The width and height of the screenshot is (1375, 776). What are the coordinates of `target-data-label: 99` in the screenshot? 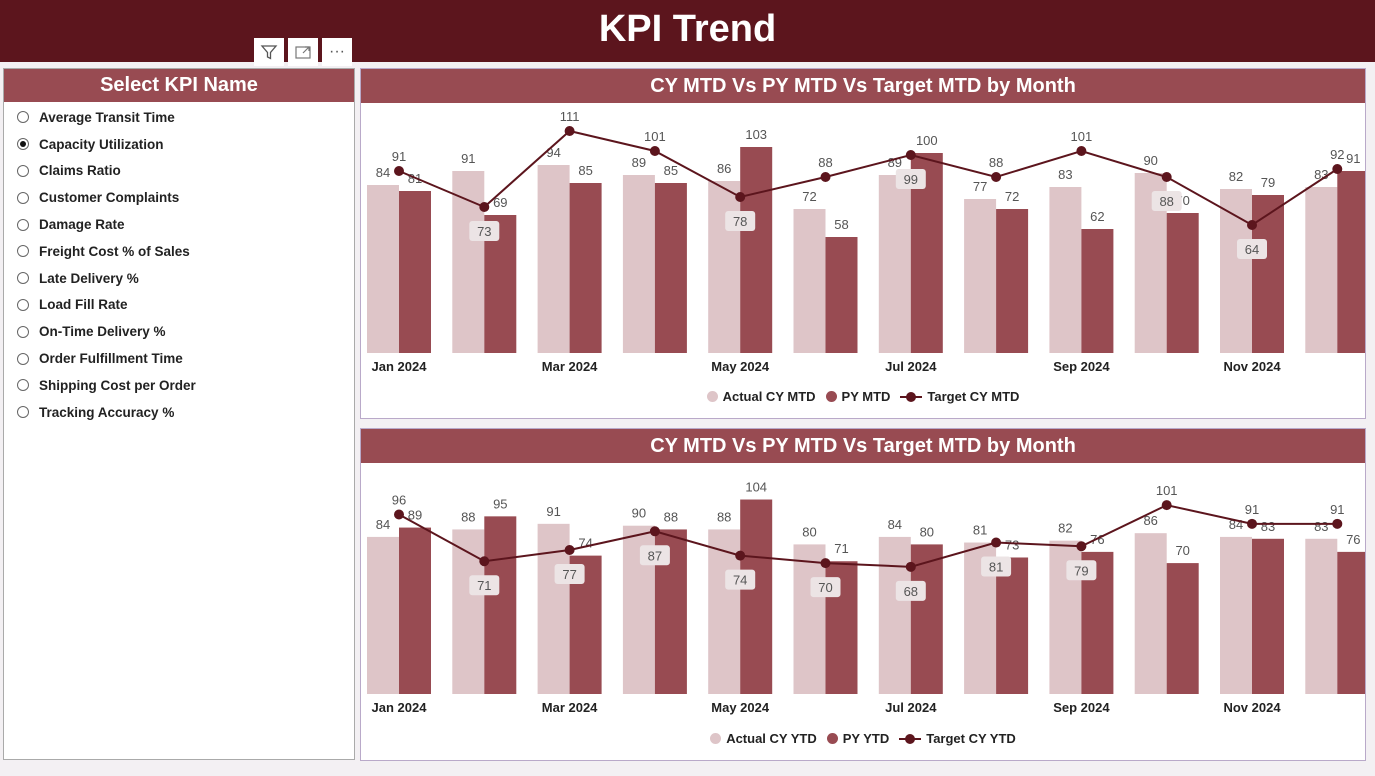 It's located at (911, 179).